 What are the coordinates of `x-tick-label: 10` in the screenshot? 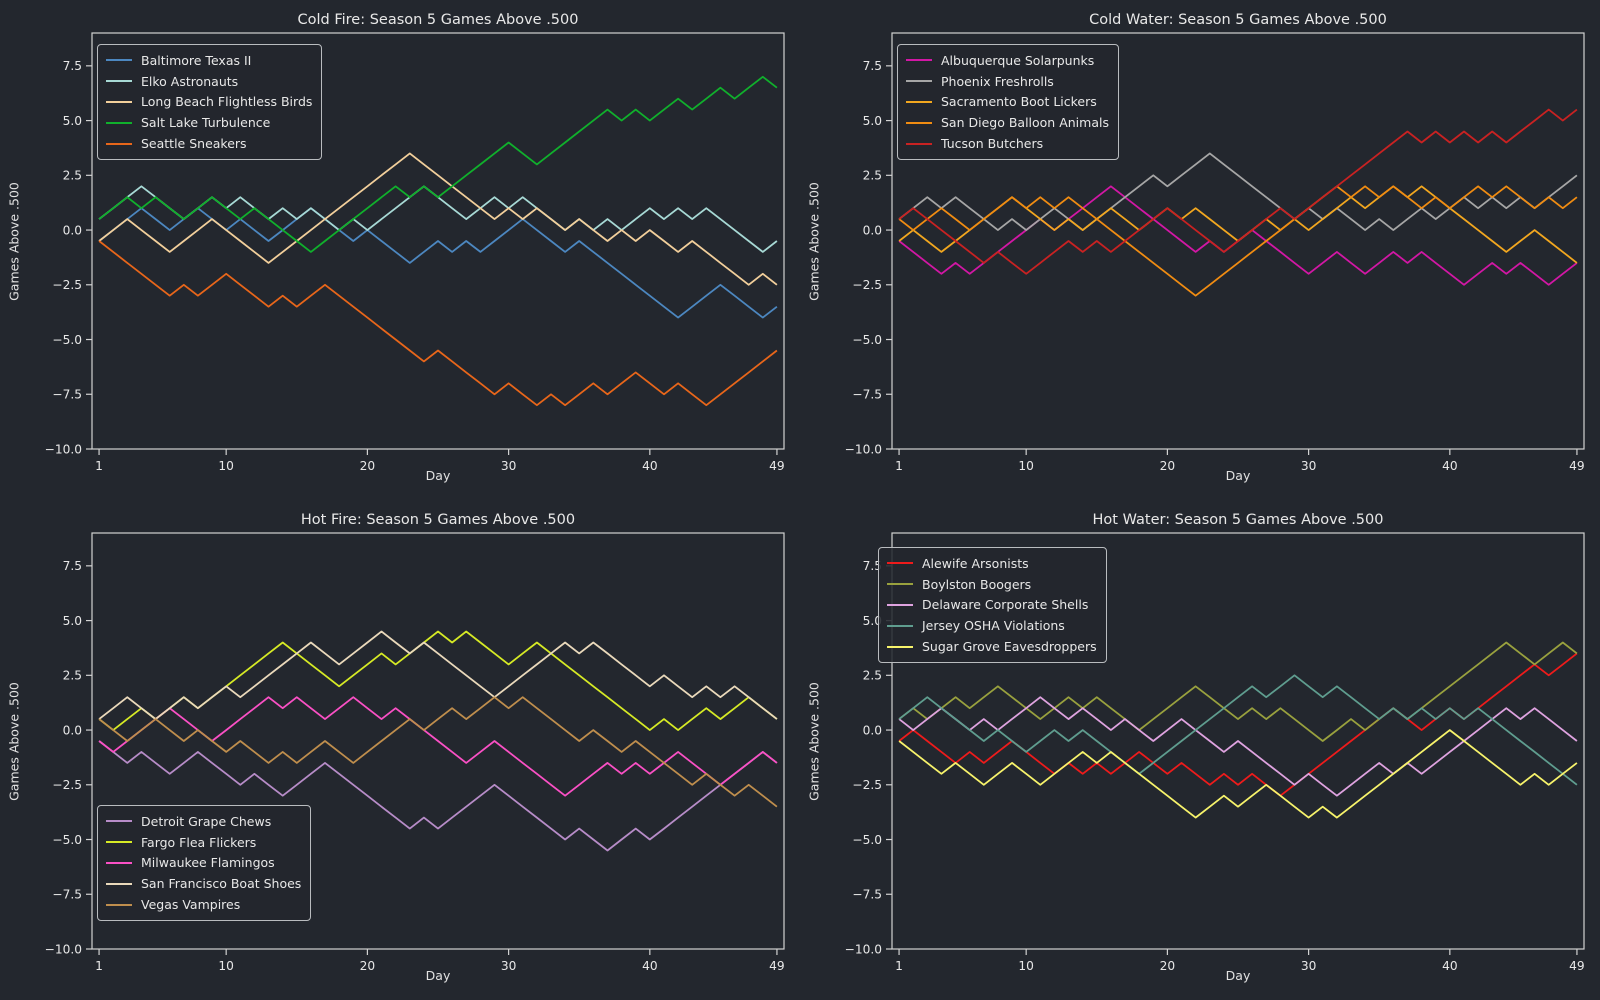 It's located at (1026, 466).